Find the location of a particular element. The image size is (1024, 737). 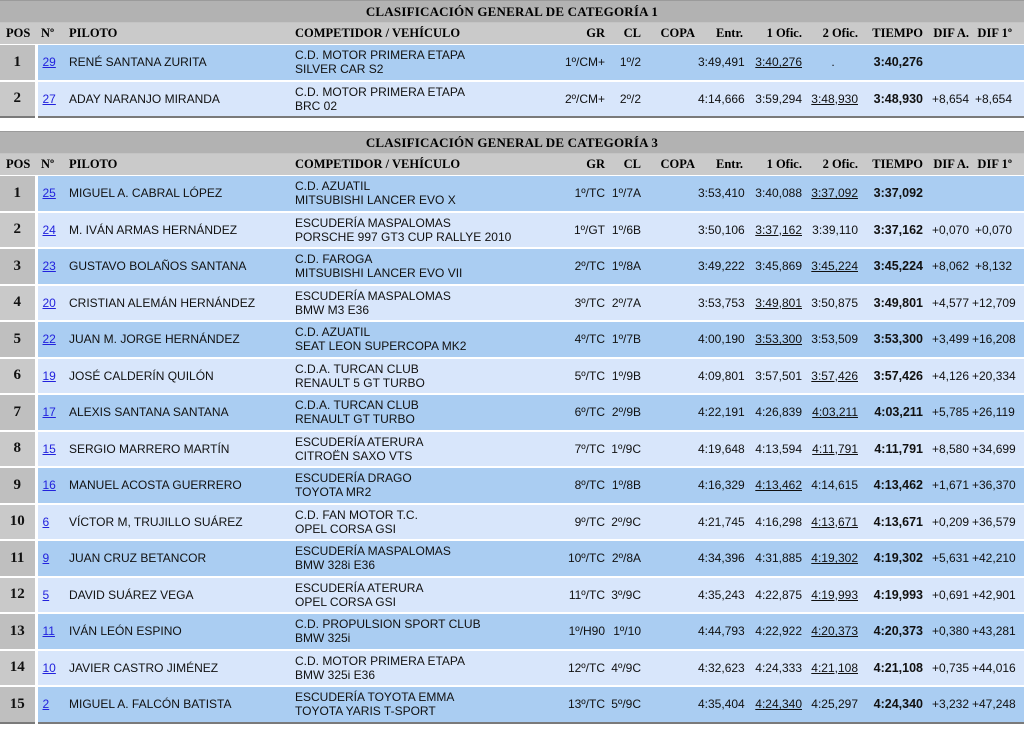

car-number-link: 22 is located at coordinates (49, 339).